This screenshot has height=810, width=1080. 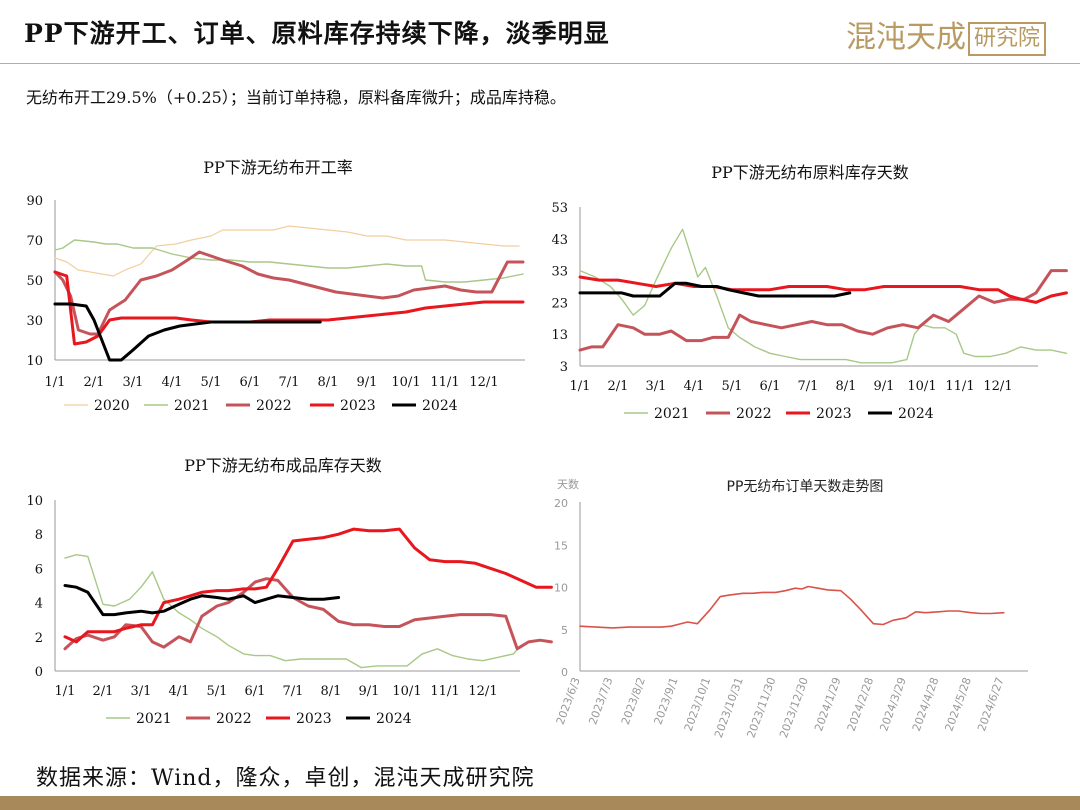 I want to click on x-tick-label-2023-6-3: 2023/6/3, so click(x=568, y=701).